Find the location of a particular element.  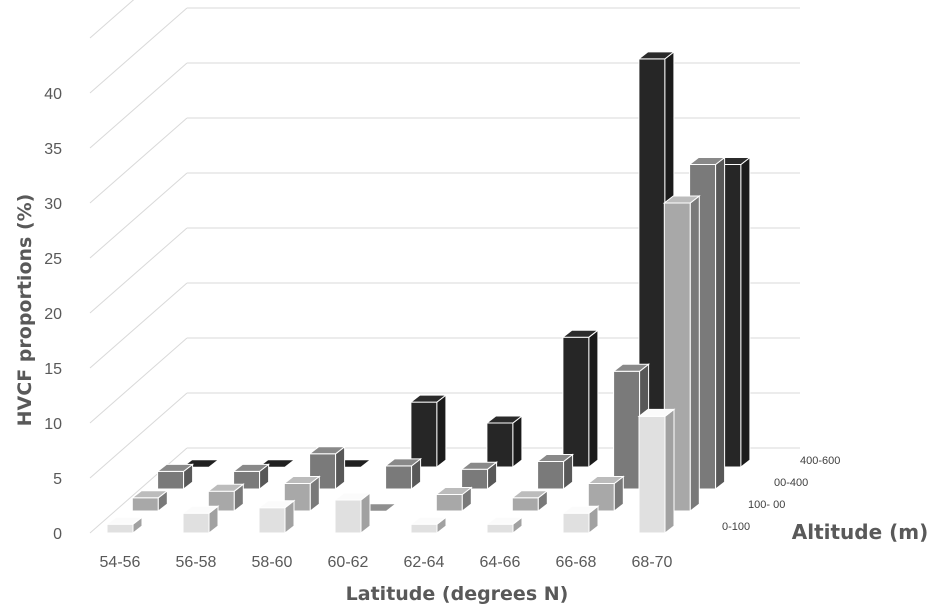

y-axis-ticks: 0 5 10 15 20 25 30 35 40 is located at coordinates (53, 314).